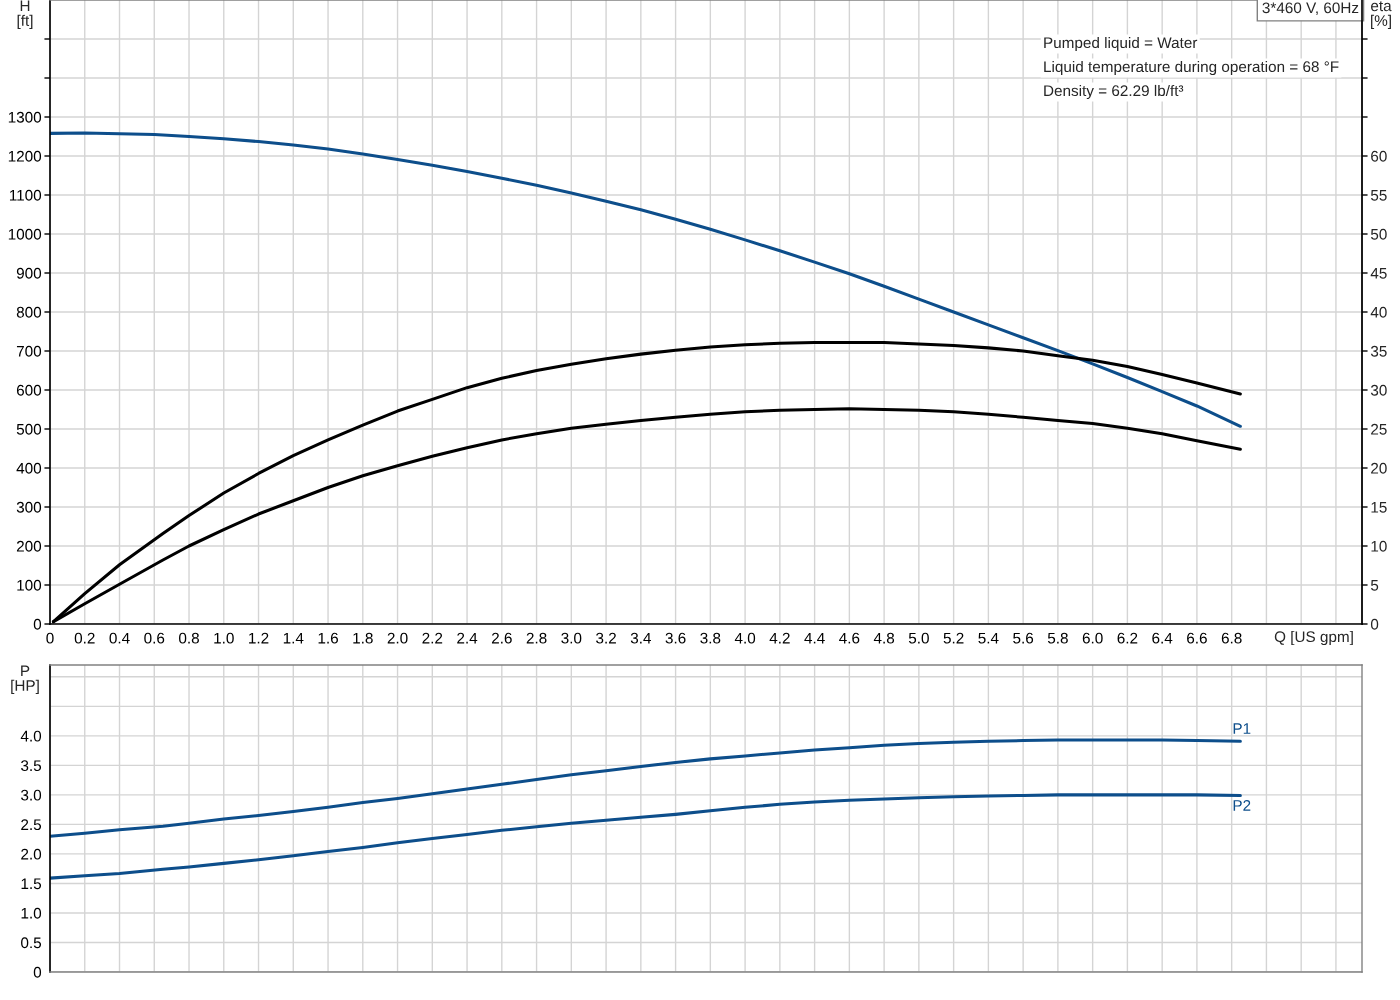  Describe the element at coordinates (849, 638) in the screenshot. I see `x-tick-label: 4.6` at that location.